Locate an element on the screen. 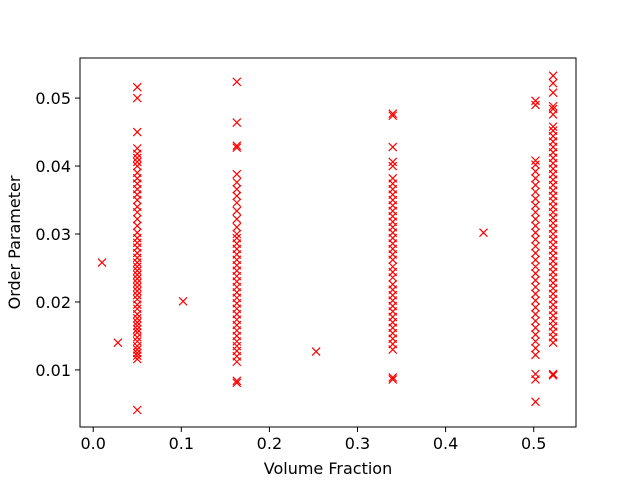 The width and height of the screenshot is (640, 480). x-tick-label: 0.4 is located at coordinates (445, 443).